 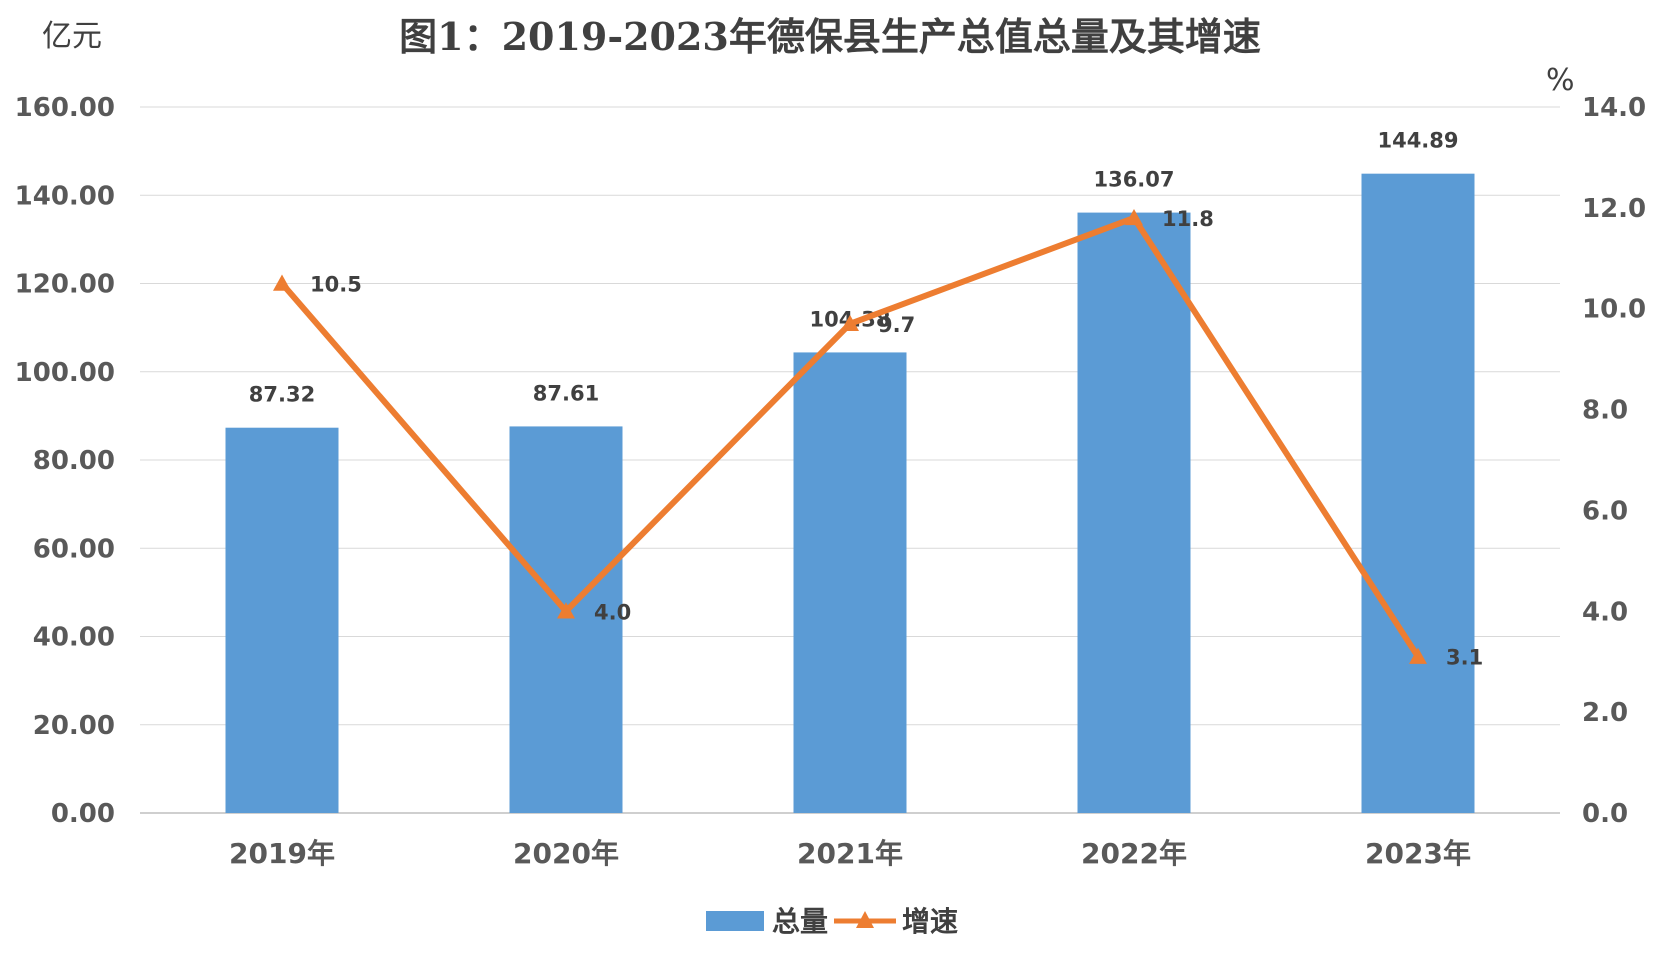 What do you see at coordinates (1560, 80) in the screenshot?
I see `right-axis-unit: %` at bounding box center [1560, 80].